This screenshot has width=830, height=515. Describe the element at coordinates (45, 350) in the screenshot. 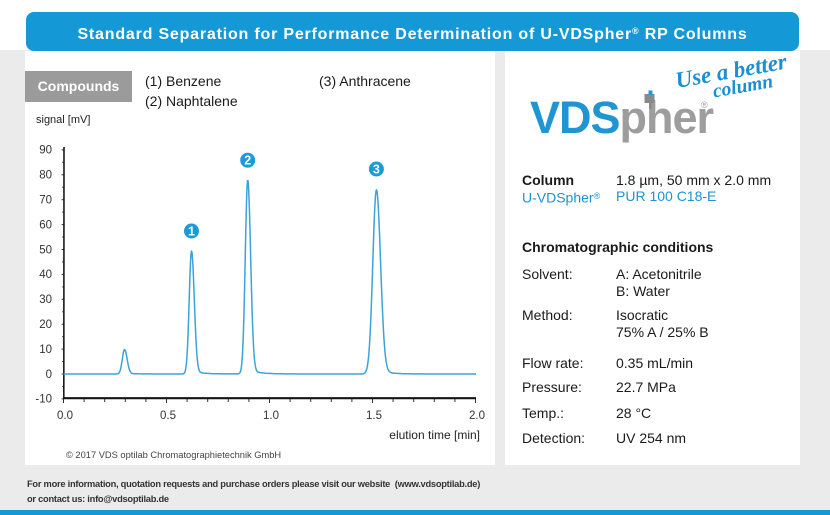

I see `svg-text: 10` at that location.